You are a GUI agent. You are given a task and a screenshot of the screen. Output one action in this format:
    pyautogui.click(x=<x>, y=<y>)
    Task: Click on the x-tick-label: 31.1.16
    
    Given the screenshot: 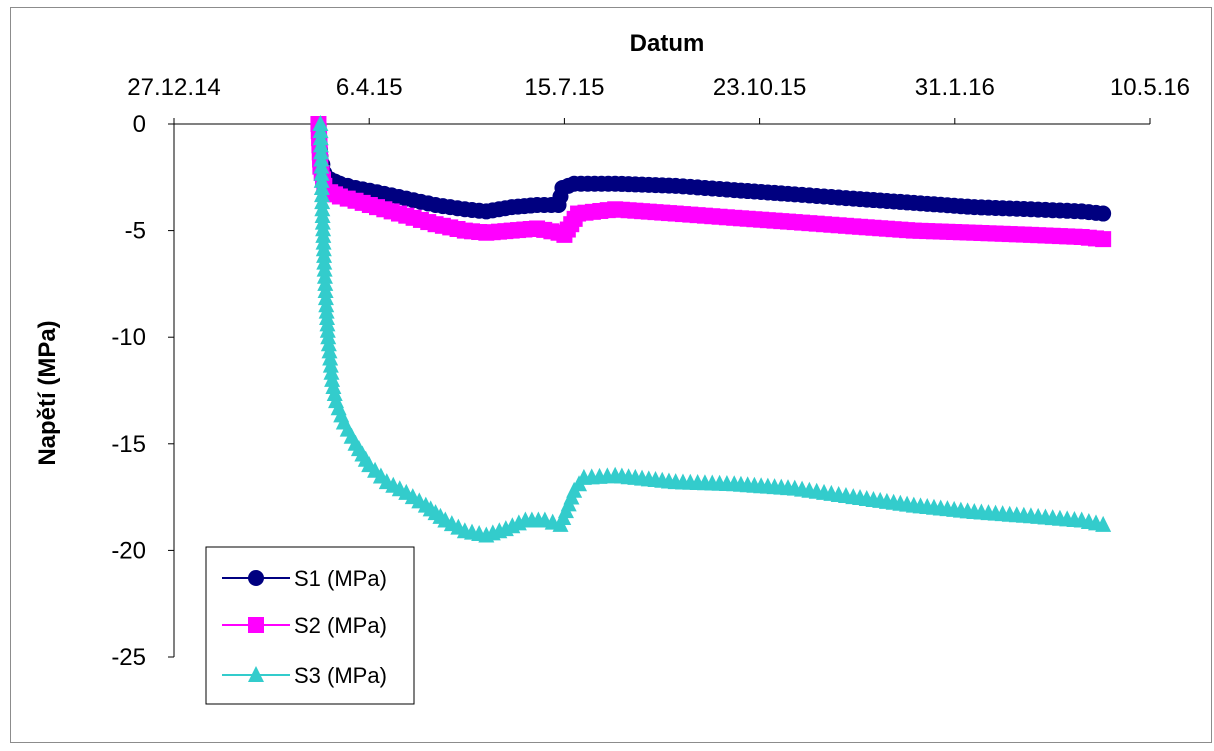 What is the action you would take?
    pyautogui.click(x=955, y=87)
    